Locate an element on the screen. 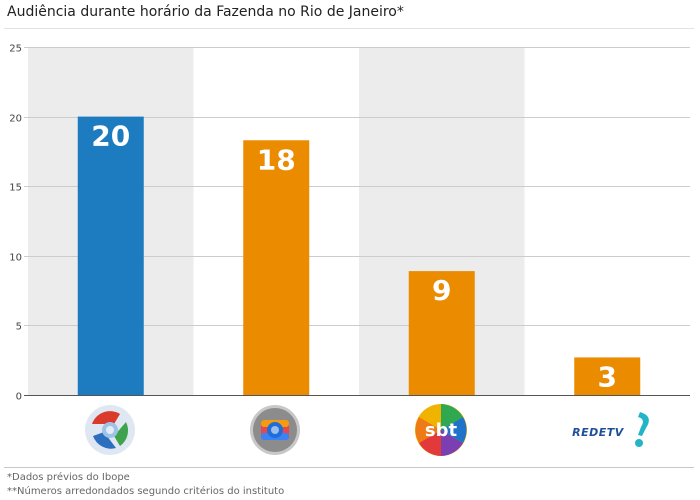  bar-data-label: 20 is located at coordinates (110, 136).